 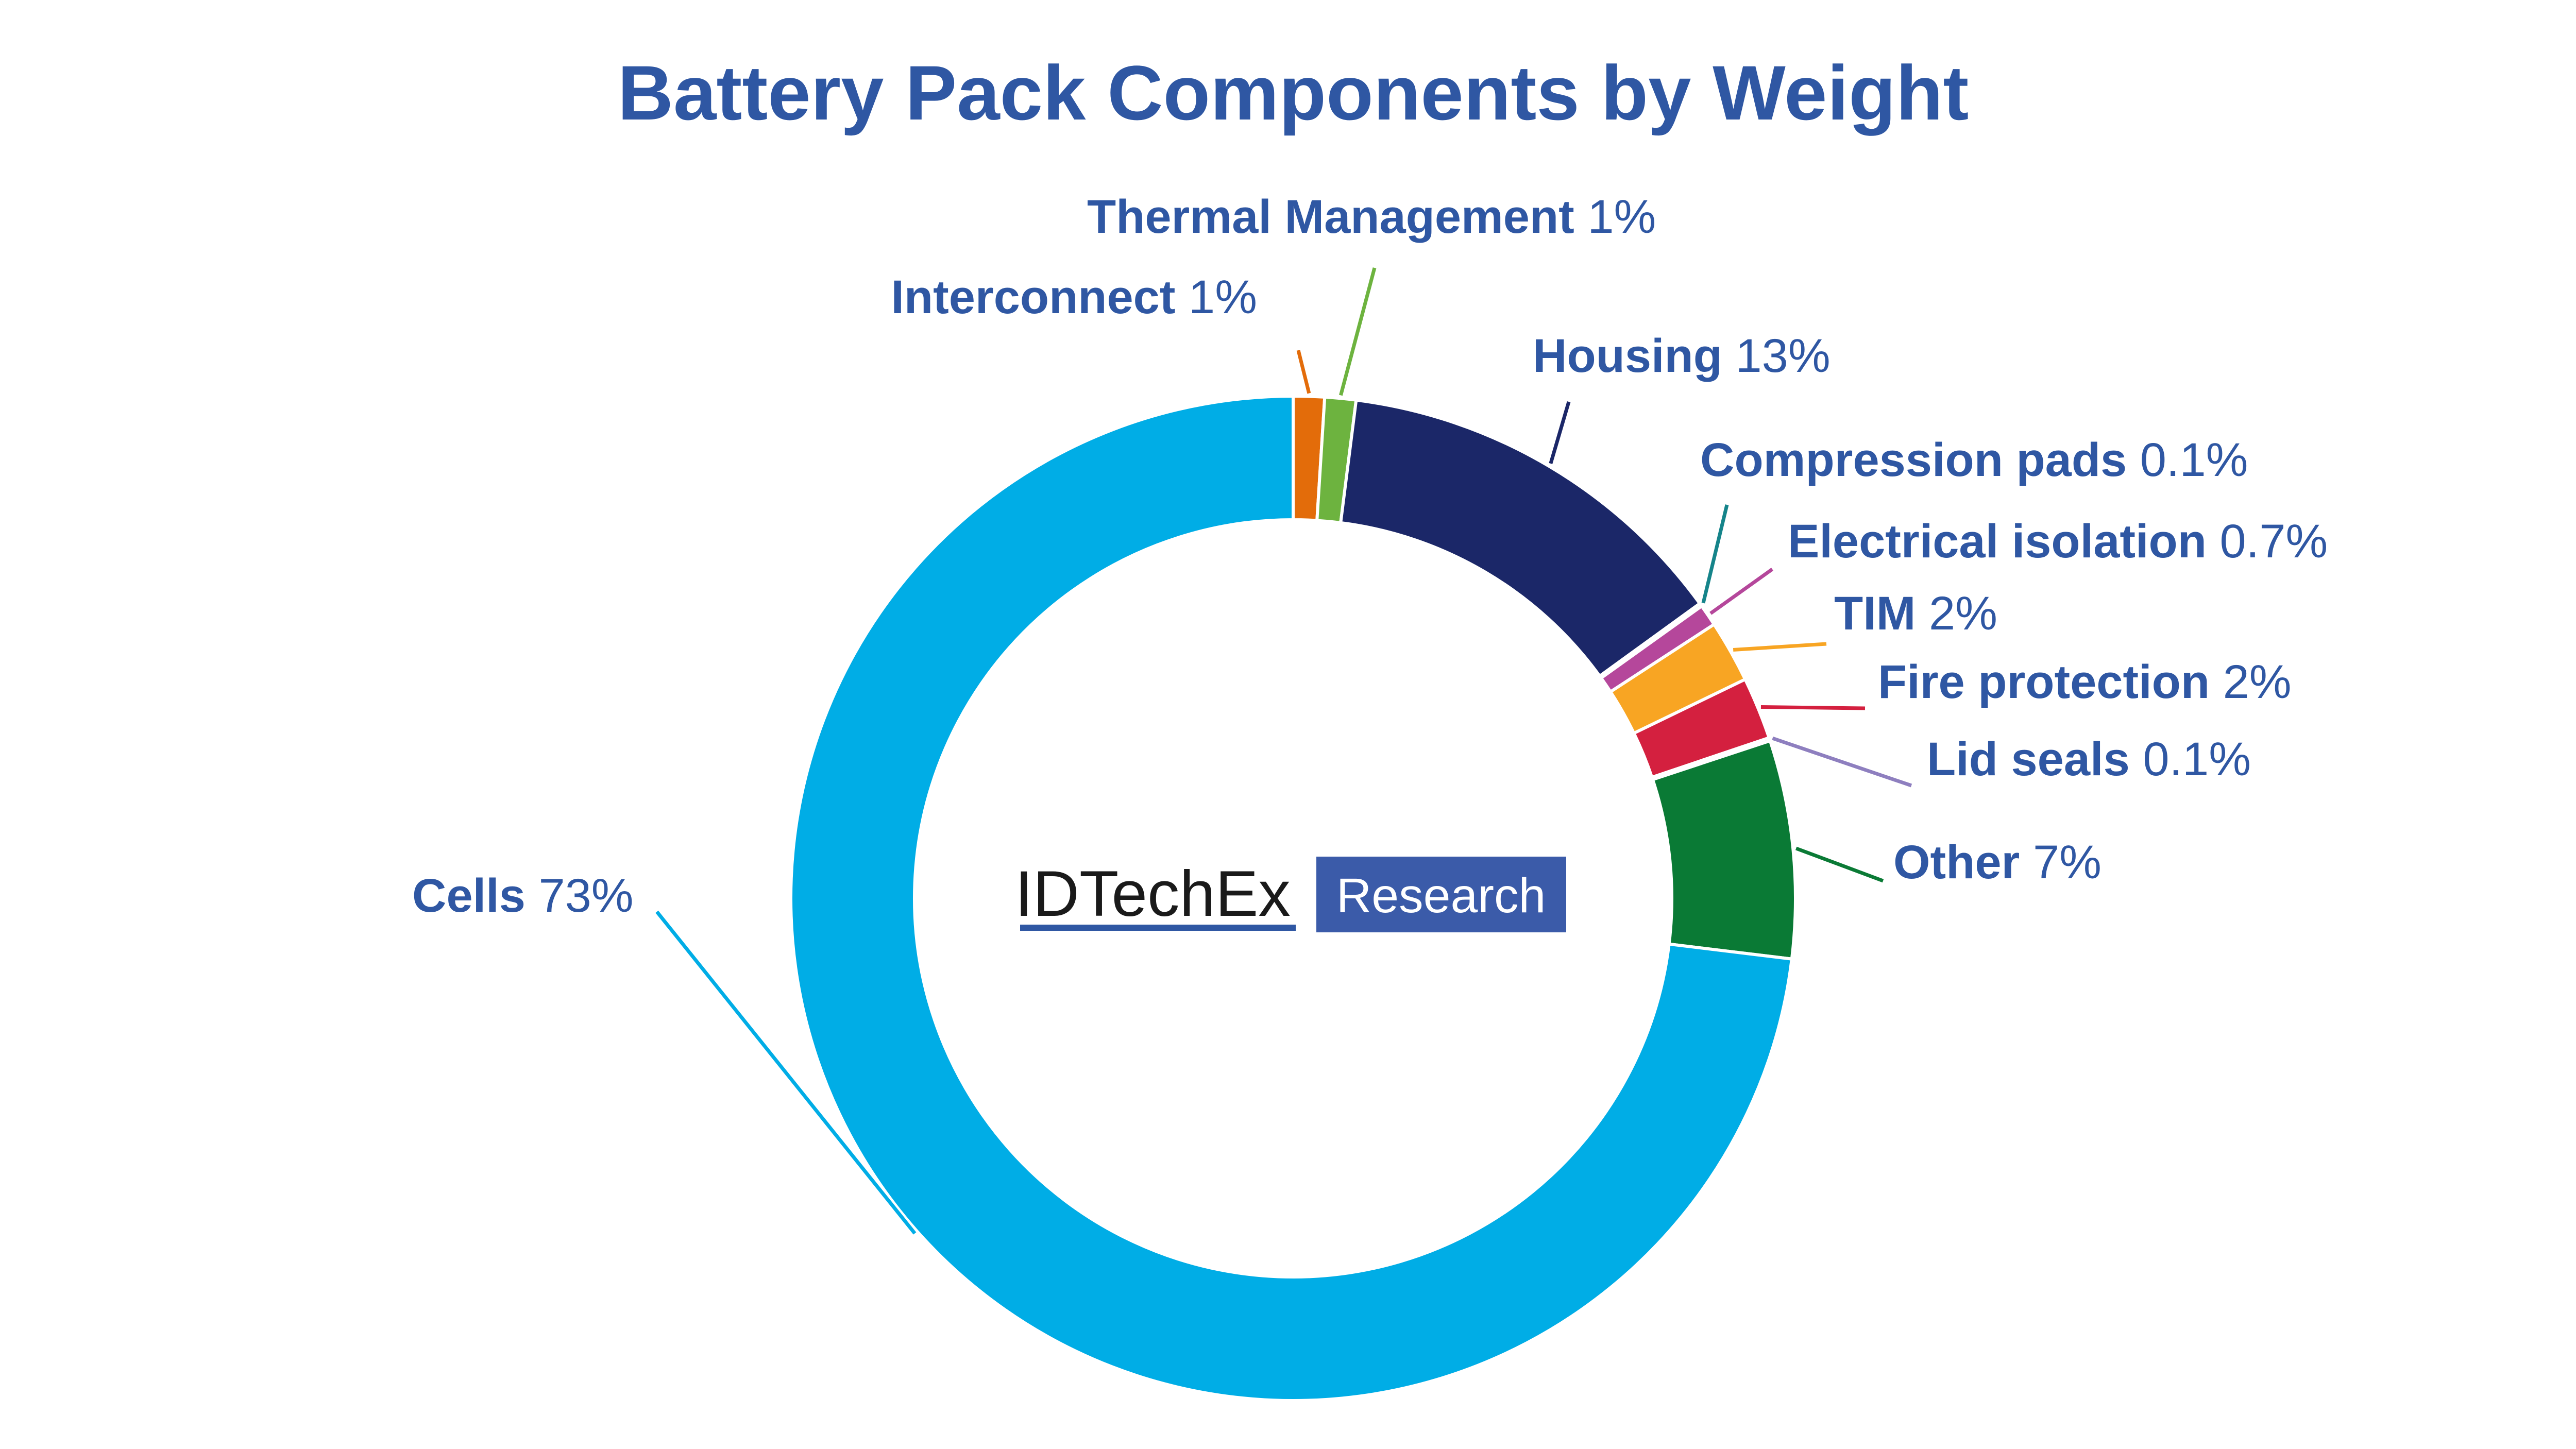 What do you see at coordinates (2274, 542) in the screenshot?
I see `slice-label-value: 0.7%` at bounding box center [2274, 542].